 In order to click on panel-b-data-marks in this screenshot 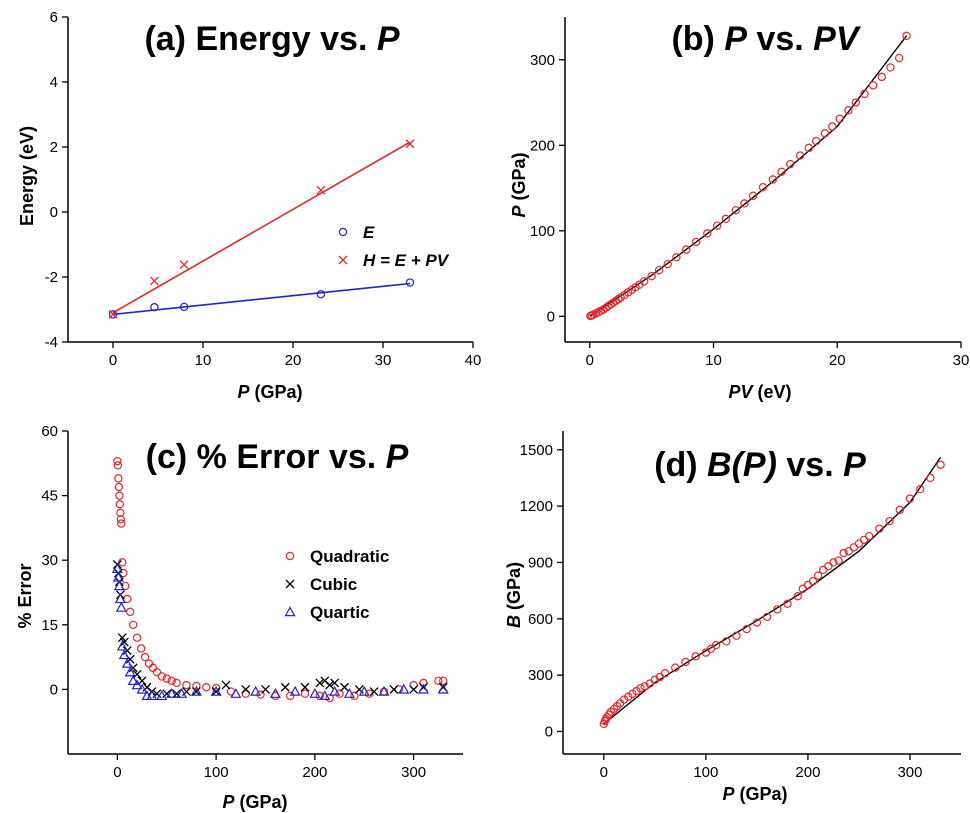, I will do `click(748, 176)`.